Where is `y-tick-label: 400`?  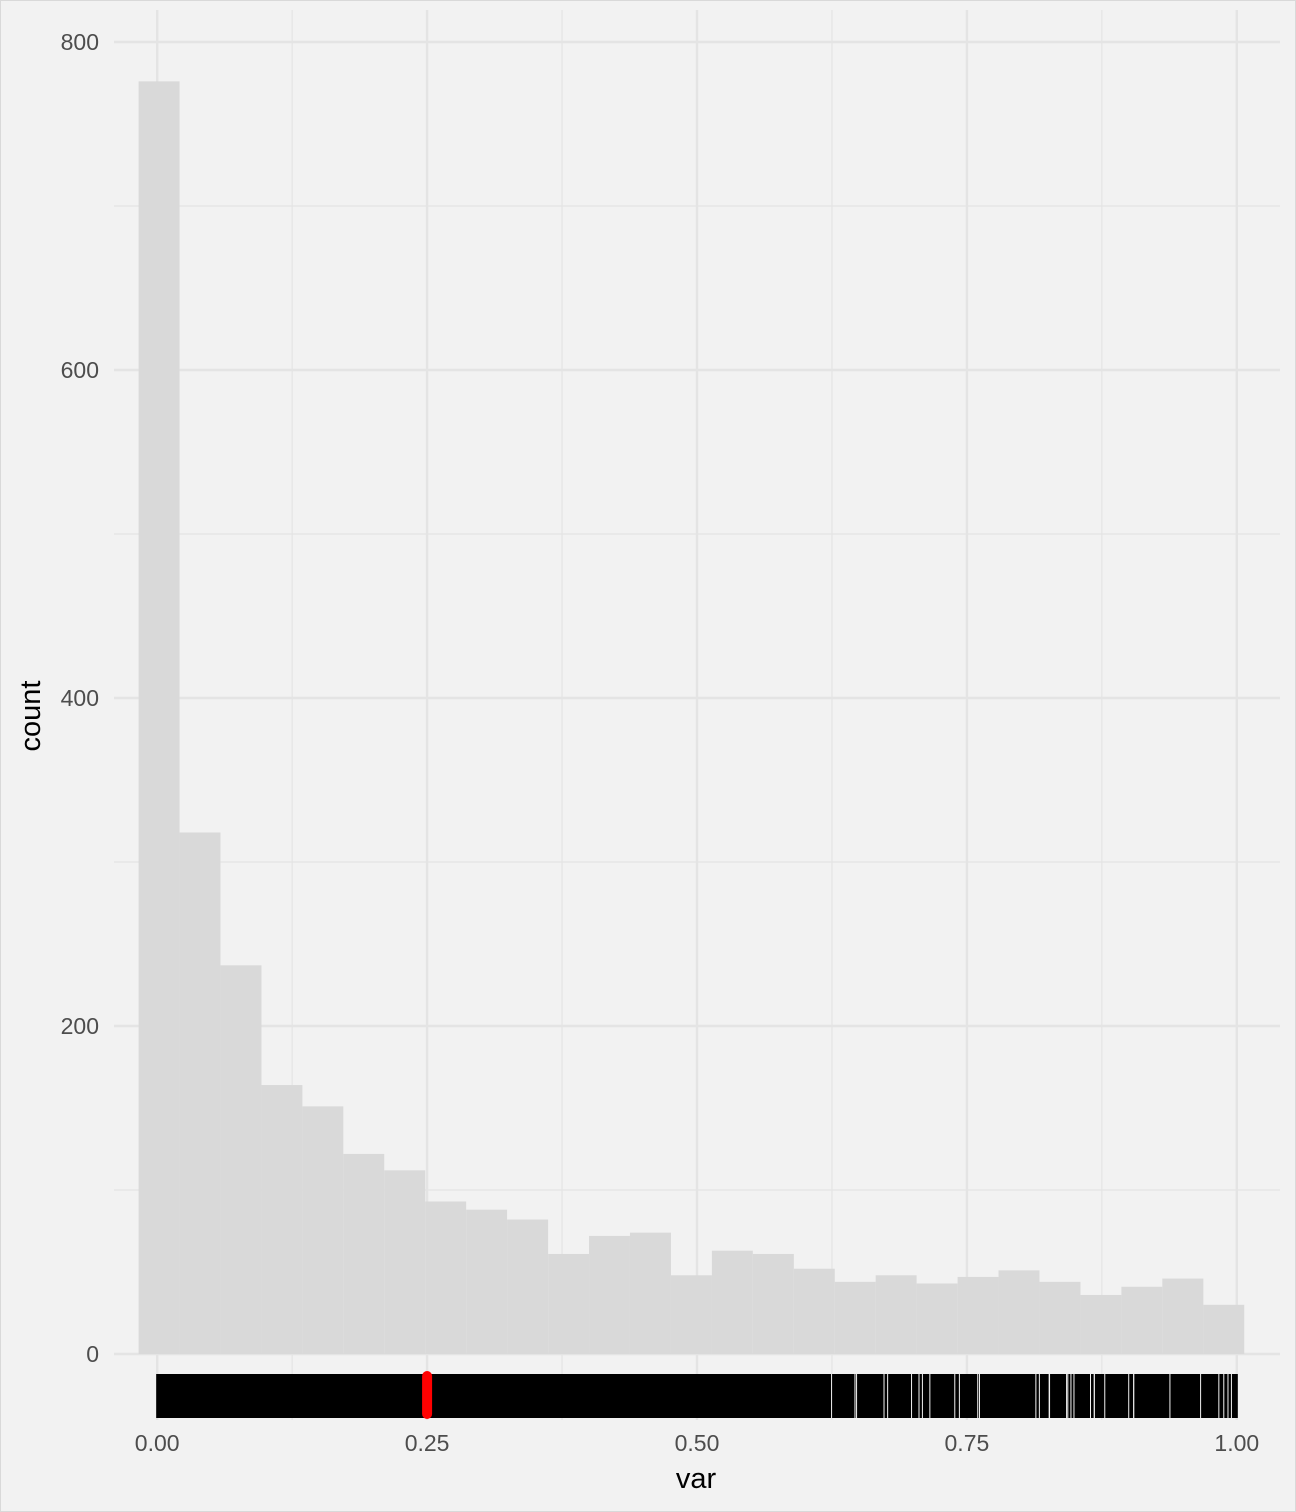
y-tick-label: 400 is located at coordinates (80, 698).